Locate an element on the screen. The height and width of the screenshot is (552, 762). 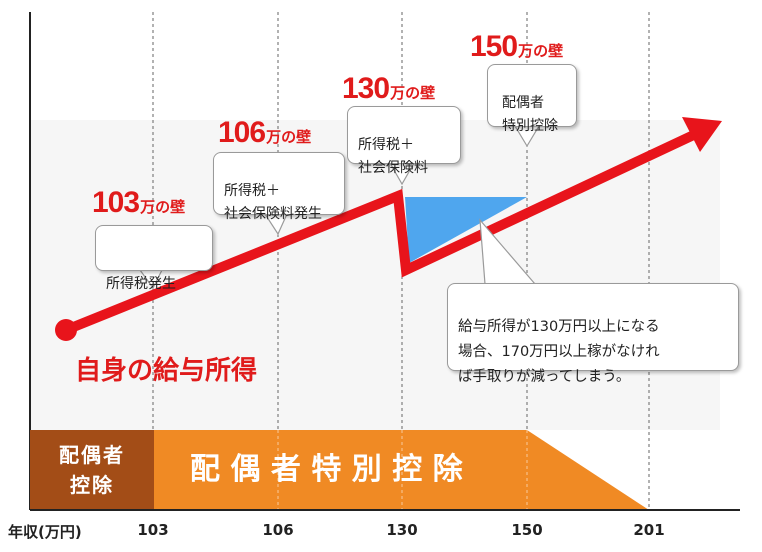
wall-unit-103: 万の壁 is located at coordinates (163, 207).